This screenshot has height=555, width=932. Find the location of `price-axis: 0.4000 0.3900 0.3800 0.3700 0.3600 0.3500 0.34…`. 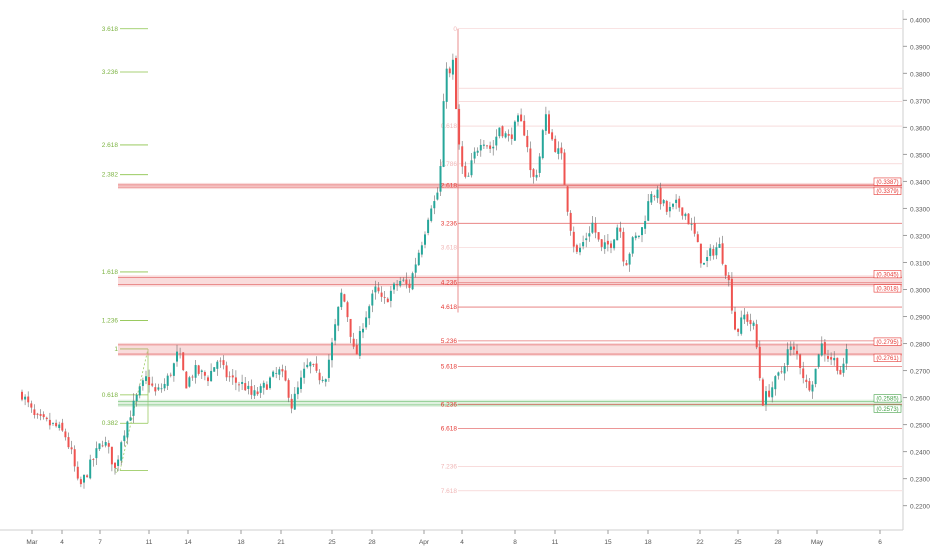

price-axis: 0.4000 0.3900 0.3800 0.3700 0.3600 0.3500 0.34… is located at coordinates (916, 270).